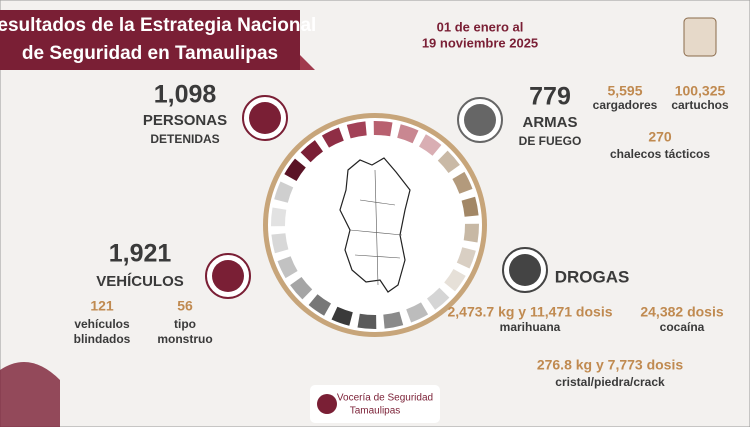  Describe the element at coordinates (625, 105) in the screenshot. I see `detail-label: cargadores` at that location.